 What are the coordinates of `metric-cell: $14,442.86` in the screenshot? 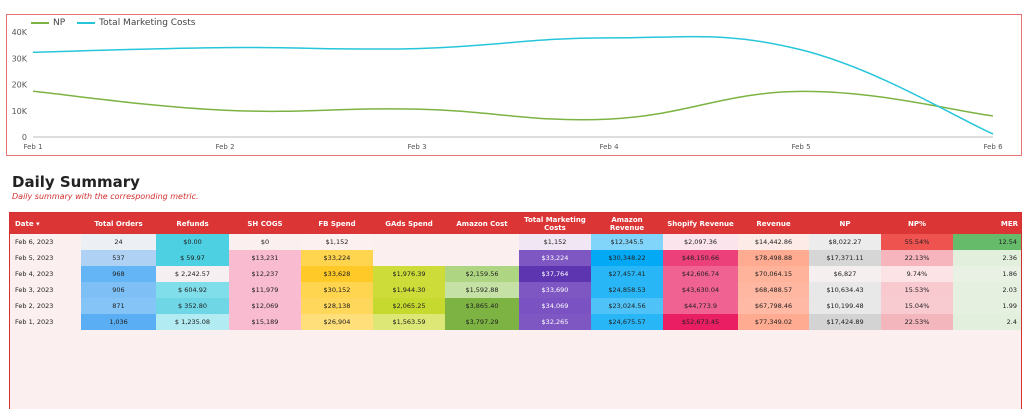 It's located at (773, 242).